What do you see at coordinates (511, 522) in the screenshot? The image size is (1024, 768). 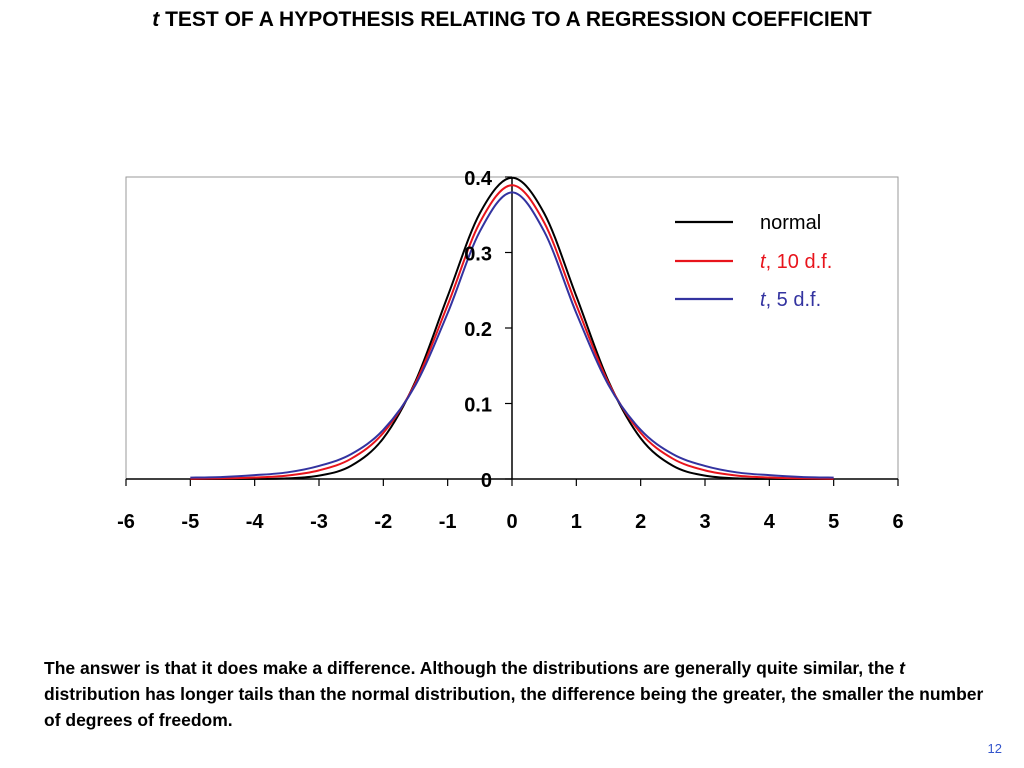 I see `x-tick-label: 0` at bounding box center [511, 522].